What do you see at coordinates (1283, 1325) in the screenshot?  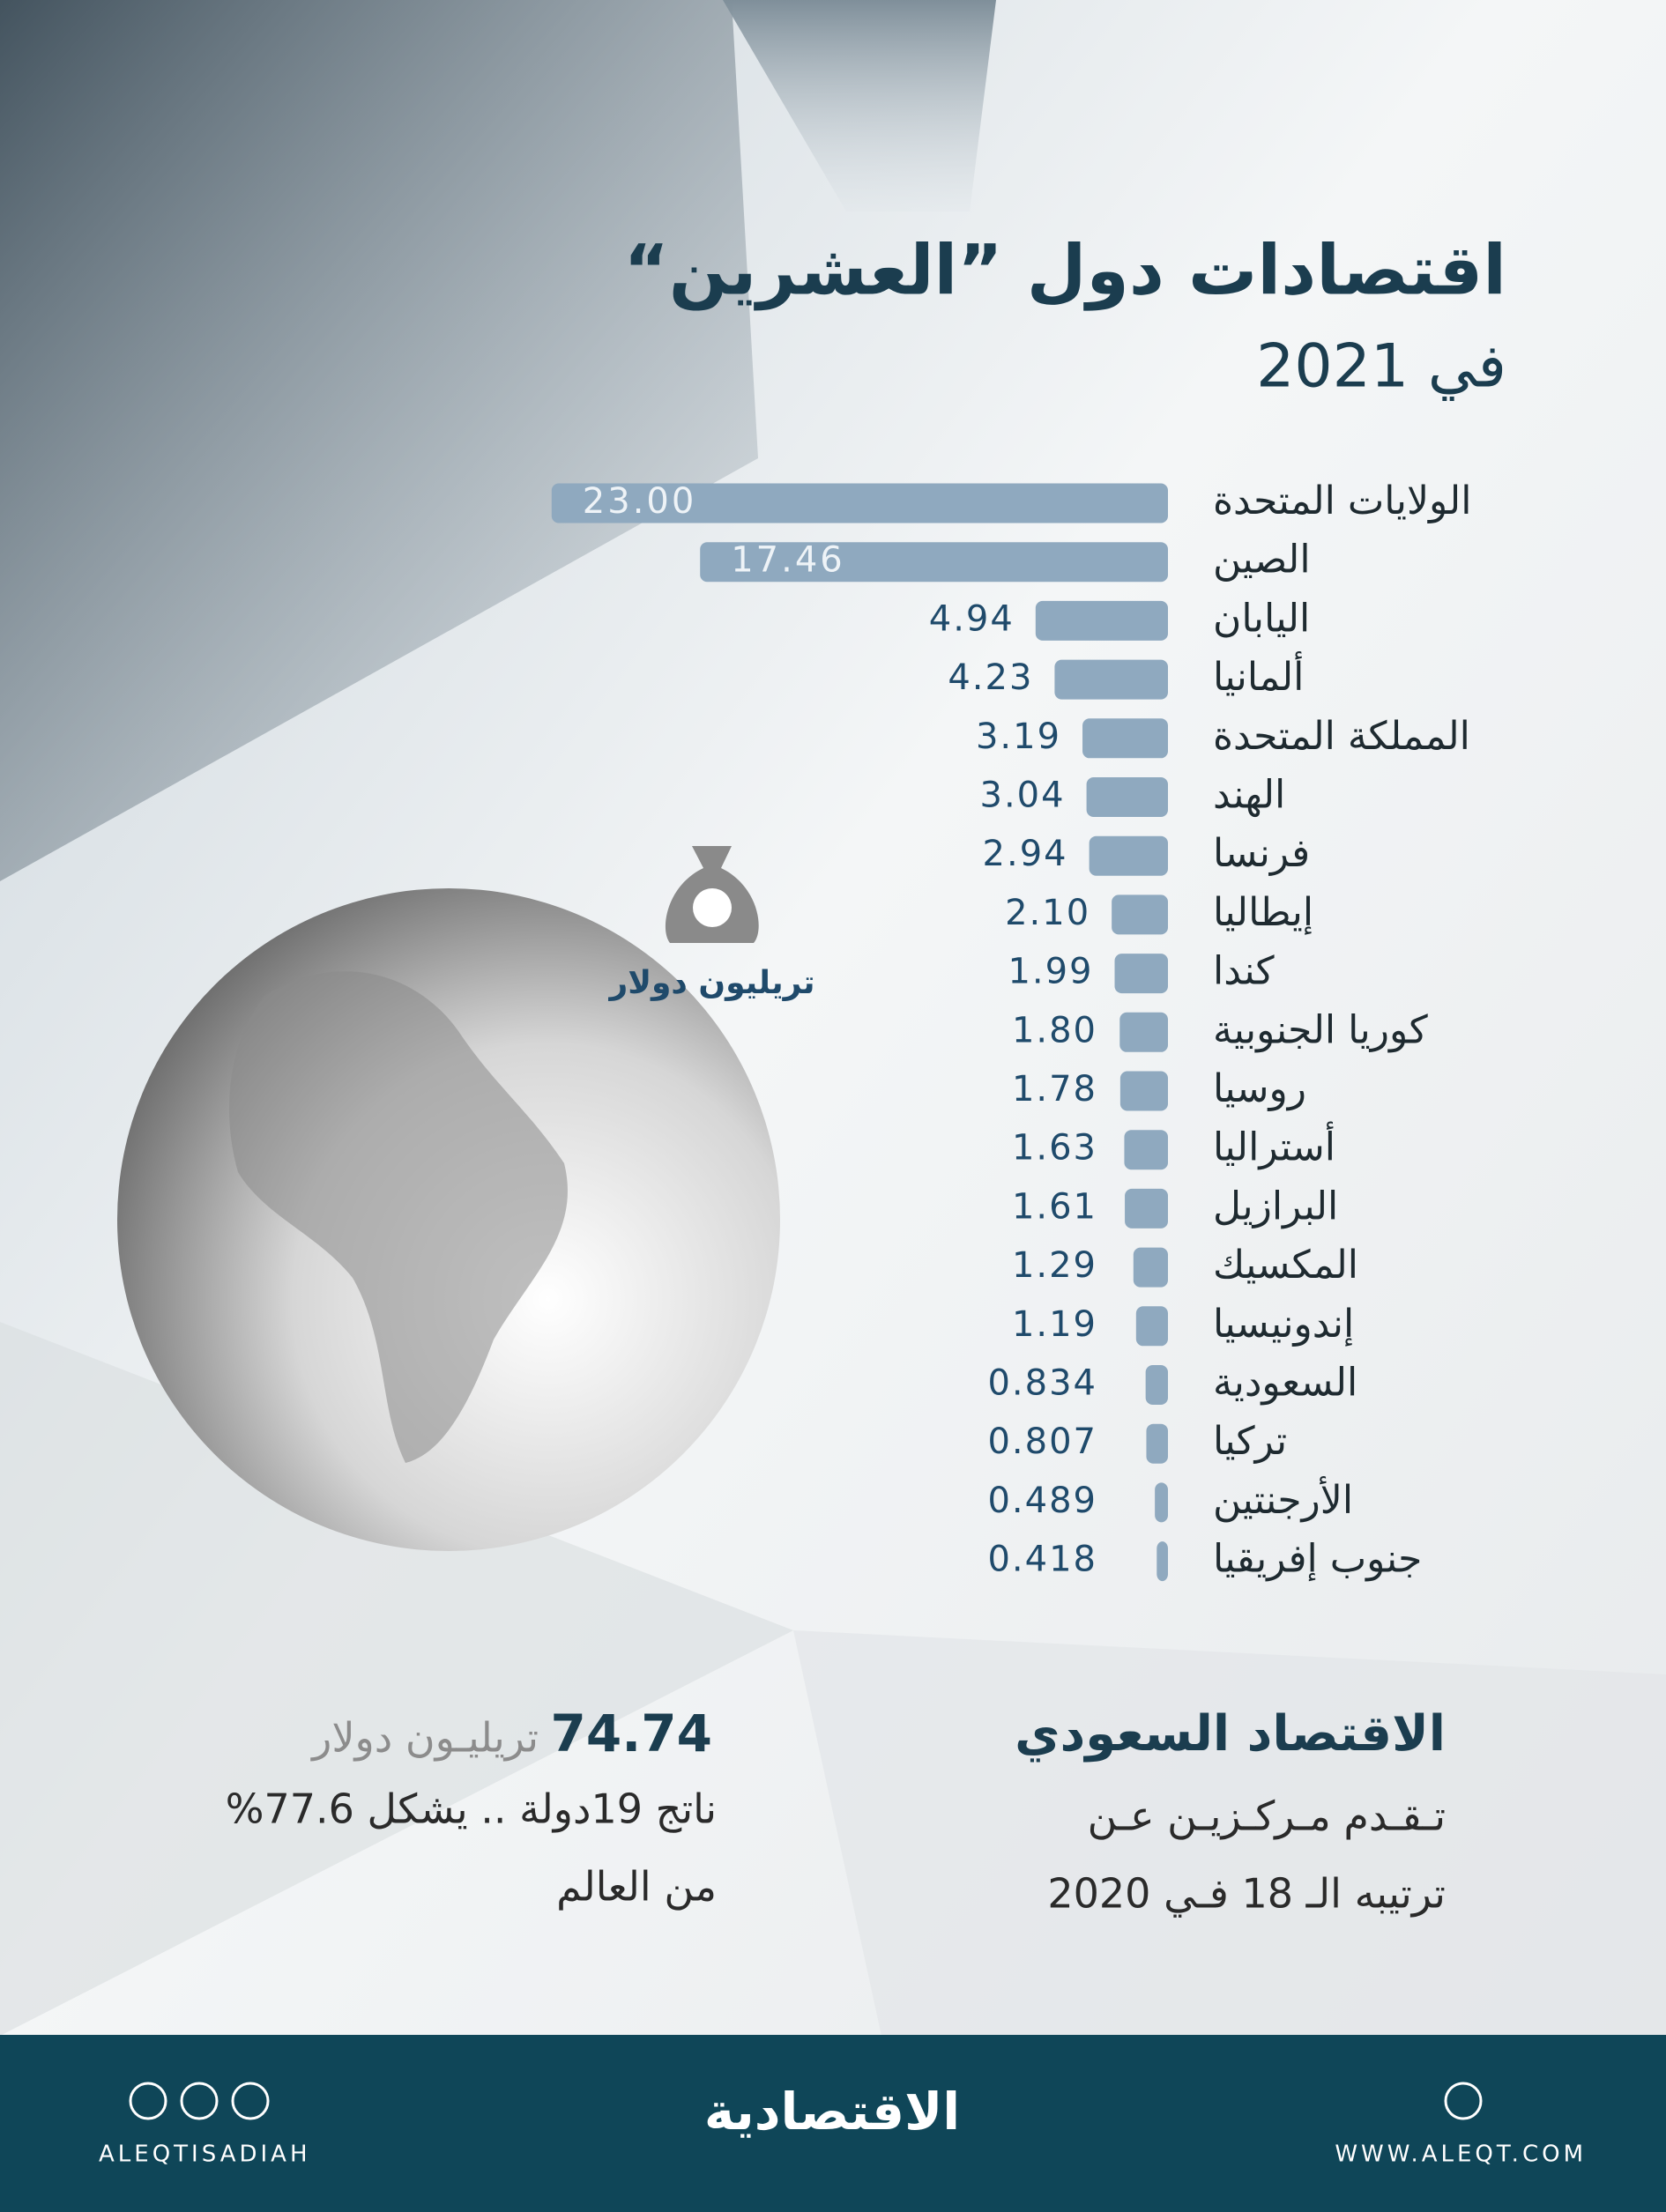 I see `category-label: إندونيسيا` at bounding box center [1283, 1325].